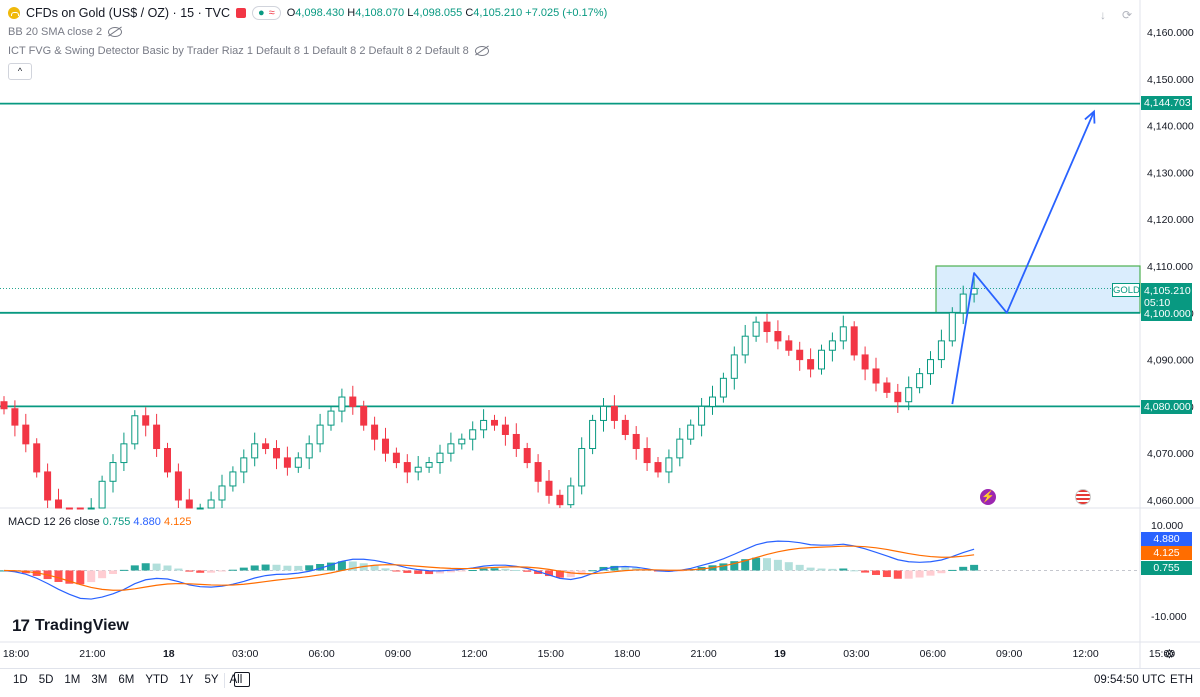 The width and height of the screenshot is (1200, 697). I want to click on projection-arrow, so click(1023, 257).